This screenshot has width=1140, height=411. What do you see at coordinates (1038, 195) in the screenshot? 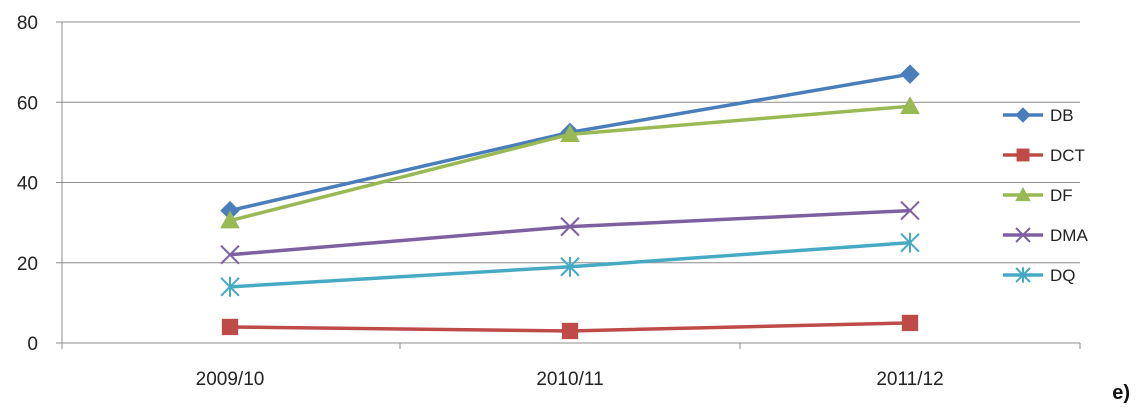
I see `legend-item-df: DF` at bounding box center [1038, 195].